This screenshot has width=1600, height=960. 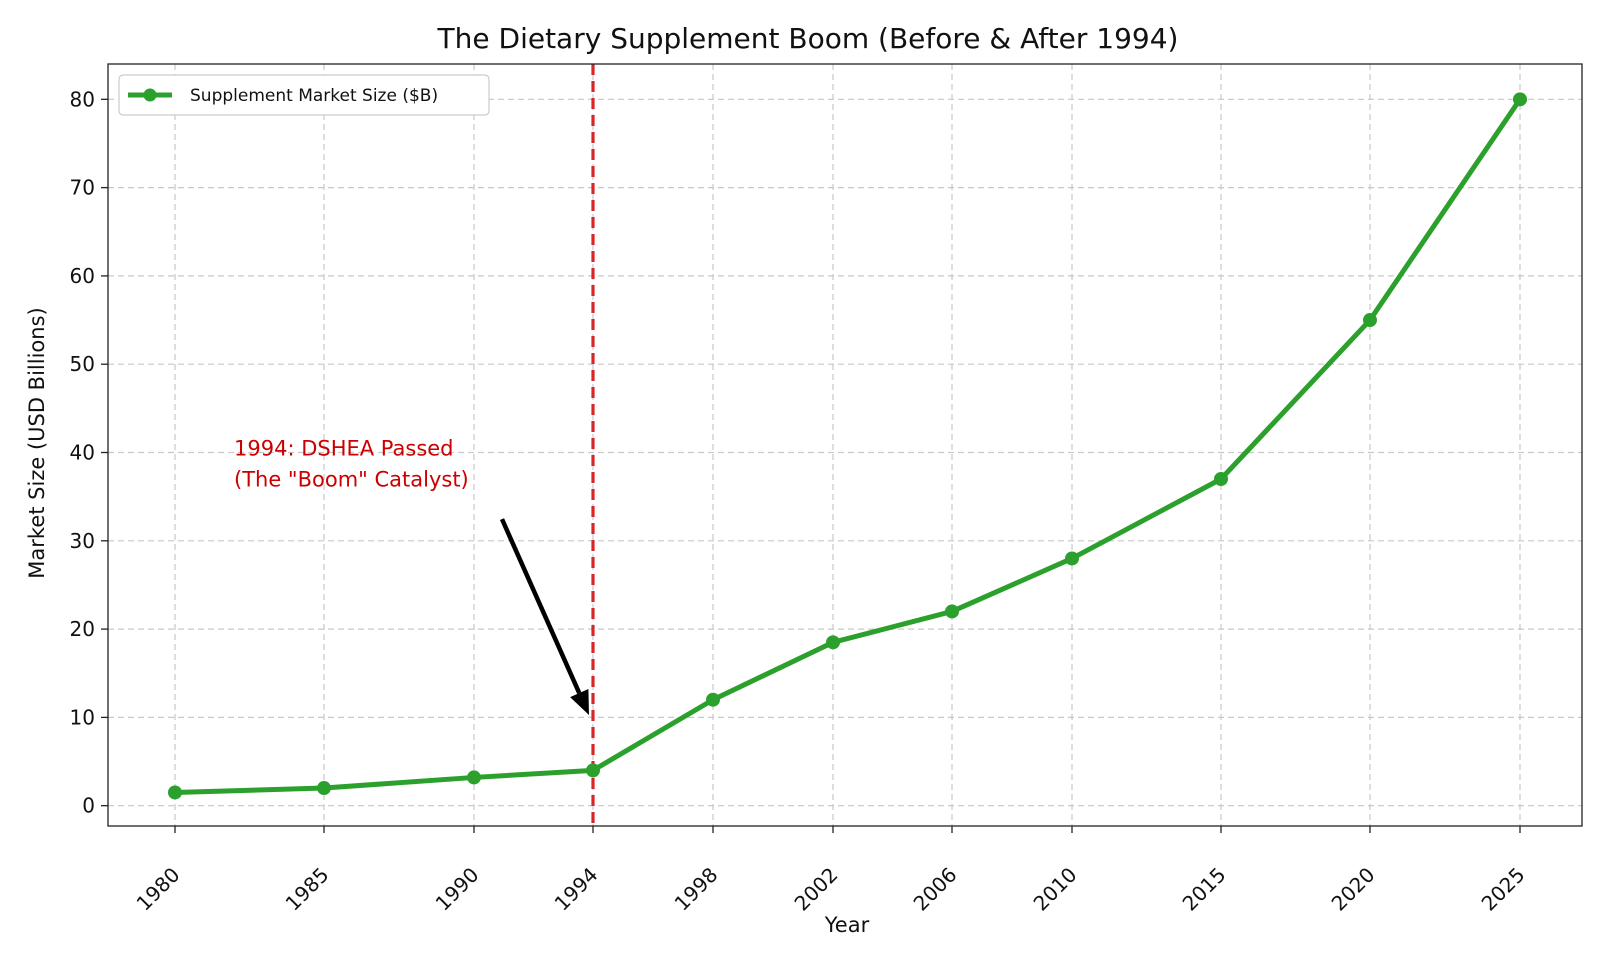 I want to click on y-tick-label: 70, so click(x=82, y=188).